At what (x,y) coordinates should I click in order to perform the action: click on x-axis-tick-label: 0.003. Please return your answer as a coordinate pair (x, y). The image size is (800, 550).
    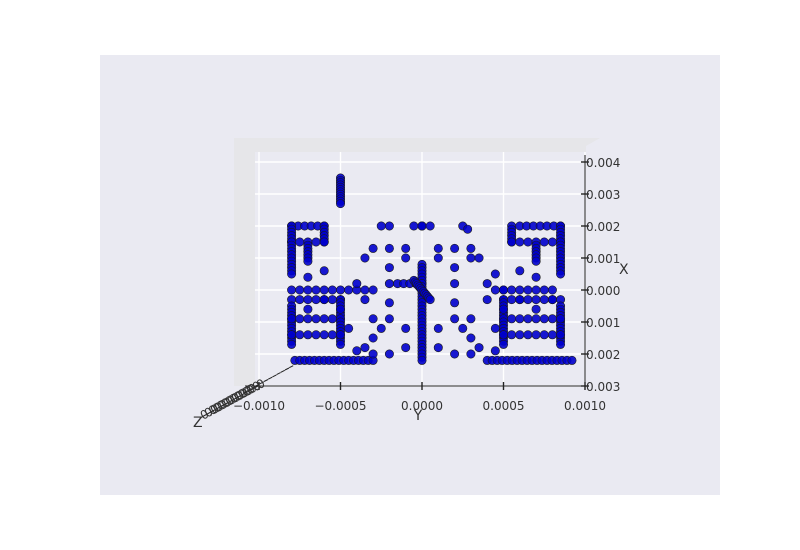
    Looking at the image, I should click on (603, 387).